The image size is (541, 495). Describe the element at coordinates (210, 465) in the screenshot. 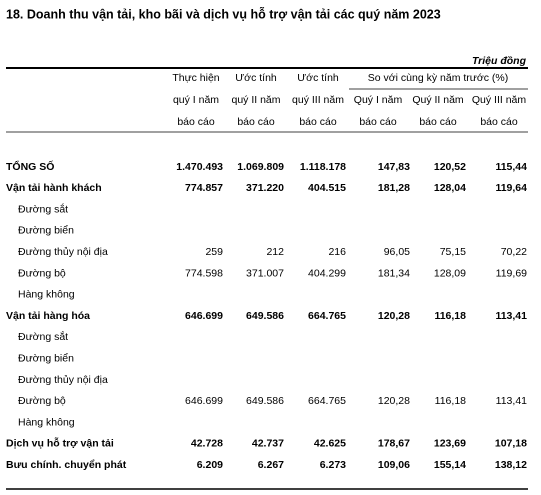

I see `cell: 6.209` at that location.